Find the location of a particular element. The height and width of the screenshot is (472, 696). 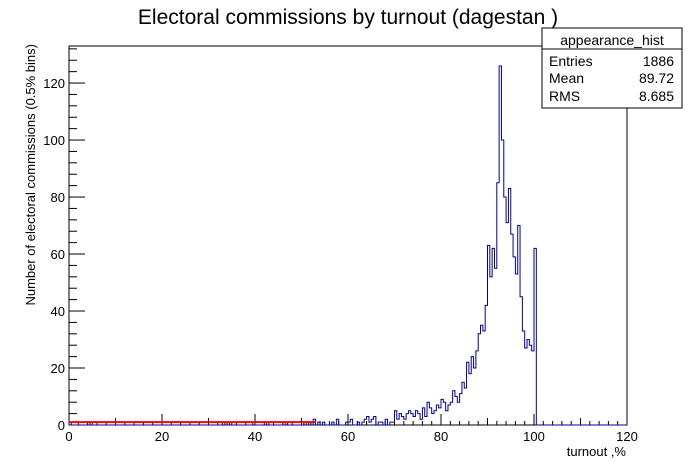

stats-entries-value: 1886 is located at coordinates (658, 61).